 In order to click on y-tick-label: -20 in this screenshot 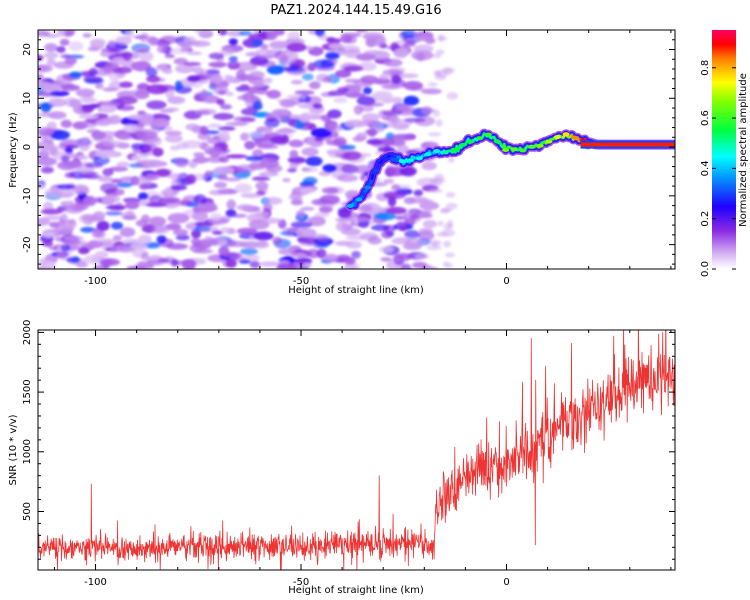, I will do `click(27, 244)`.